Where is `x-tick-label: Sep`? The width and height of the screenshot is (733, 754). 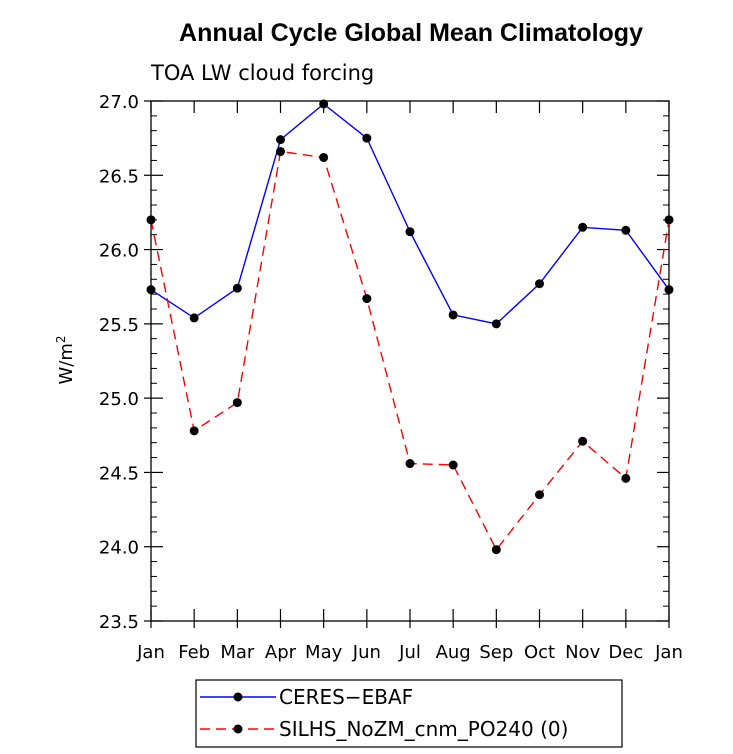
x-tick-label: Sep is located at coordinates (496, 652).